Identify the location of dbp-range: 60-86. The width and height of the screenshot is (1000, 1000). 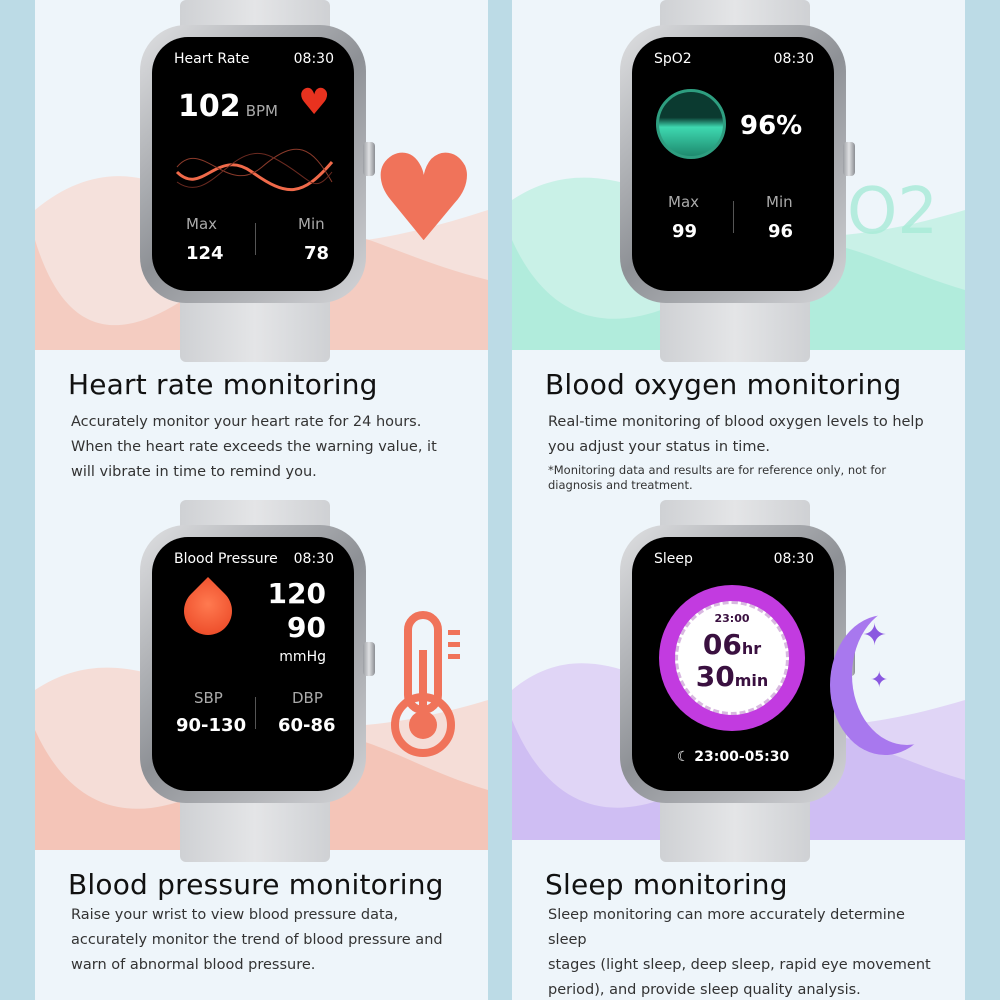
(307, 725).